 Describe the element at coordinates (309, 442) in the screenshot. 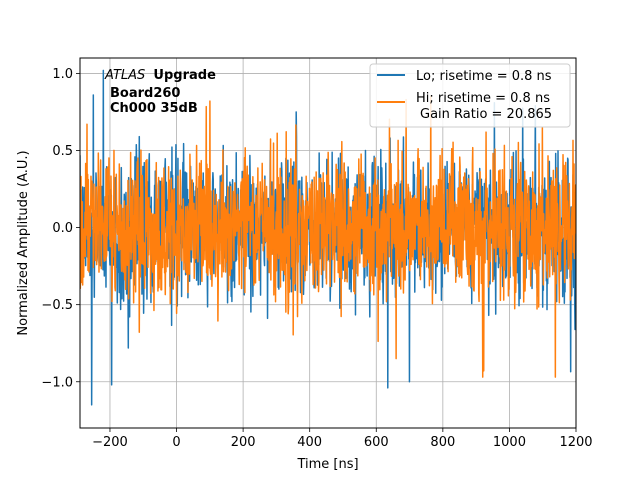

I see `x-tick-label: 400` at that location.